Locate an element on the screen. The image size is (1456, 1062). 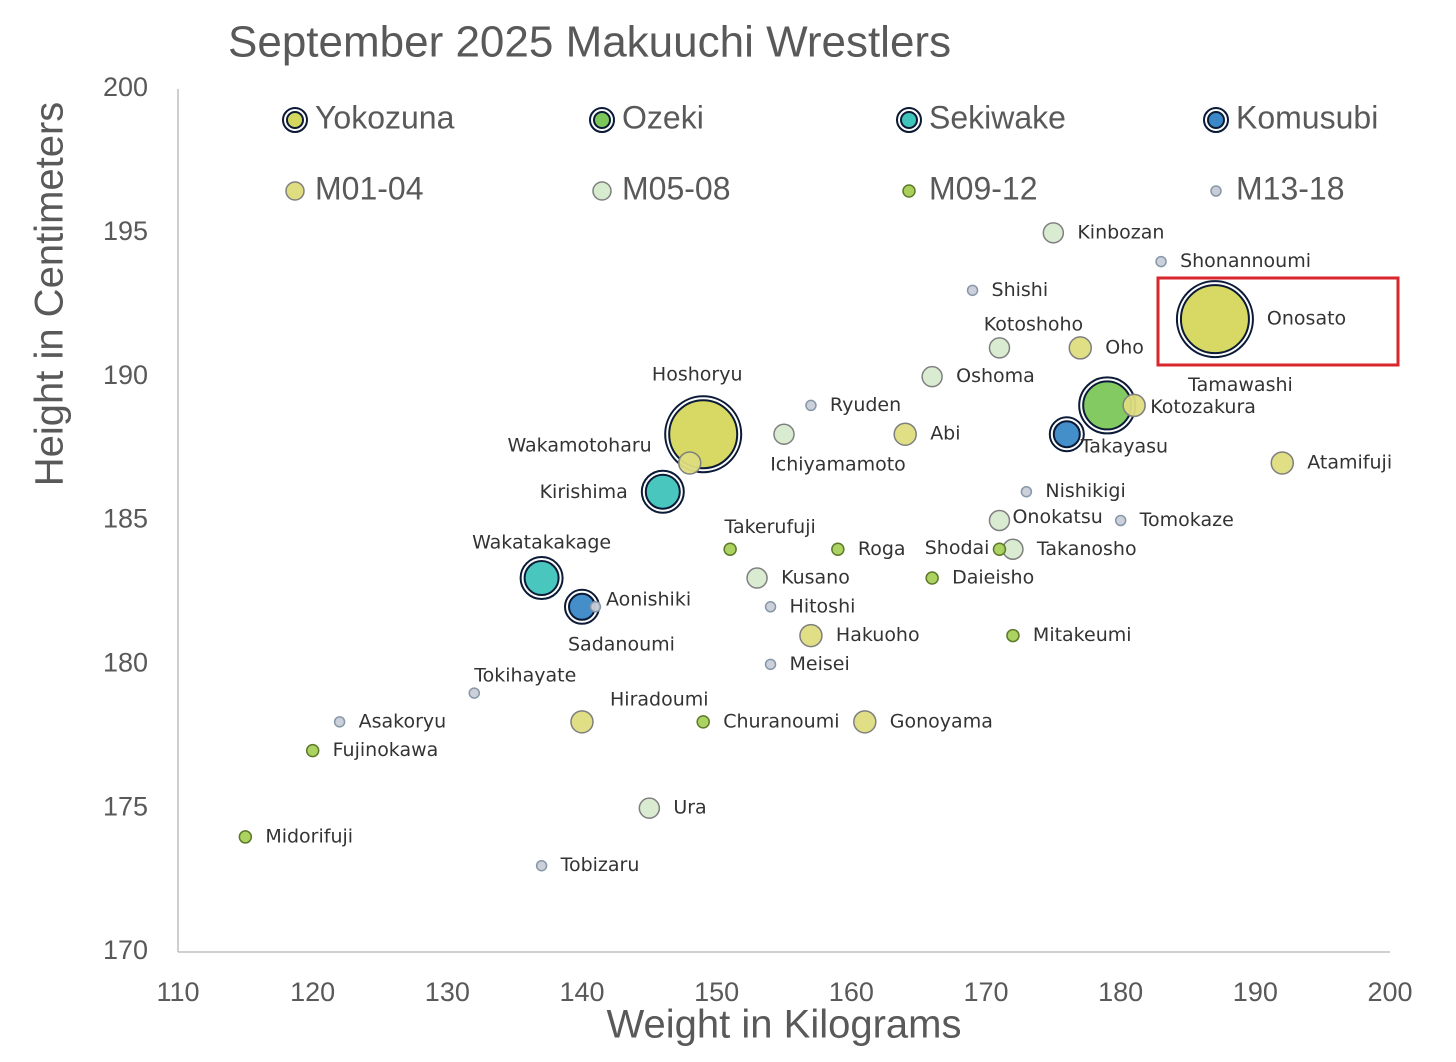
x-tick-label: 120 is located at coordinates (312, 992).